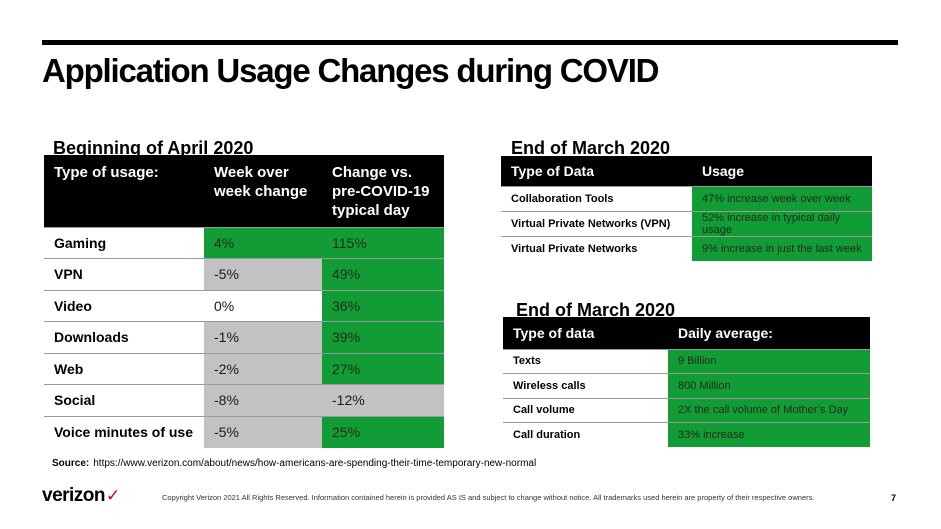 The height and width of the screenshot is (529, 941). Describe the element at coordinates (124, 274) in the screenshot. I see `usage-type-cell: VPN` at that location.